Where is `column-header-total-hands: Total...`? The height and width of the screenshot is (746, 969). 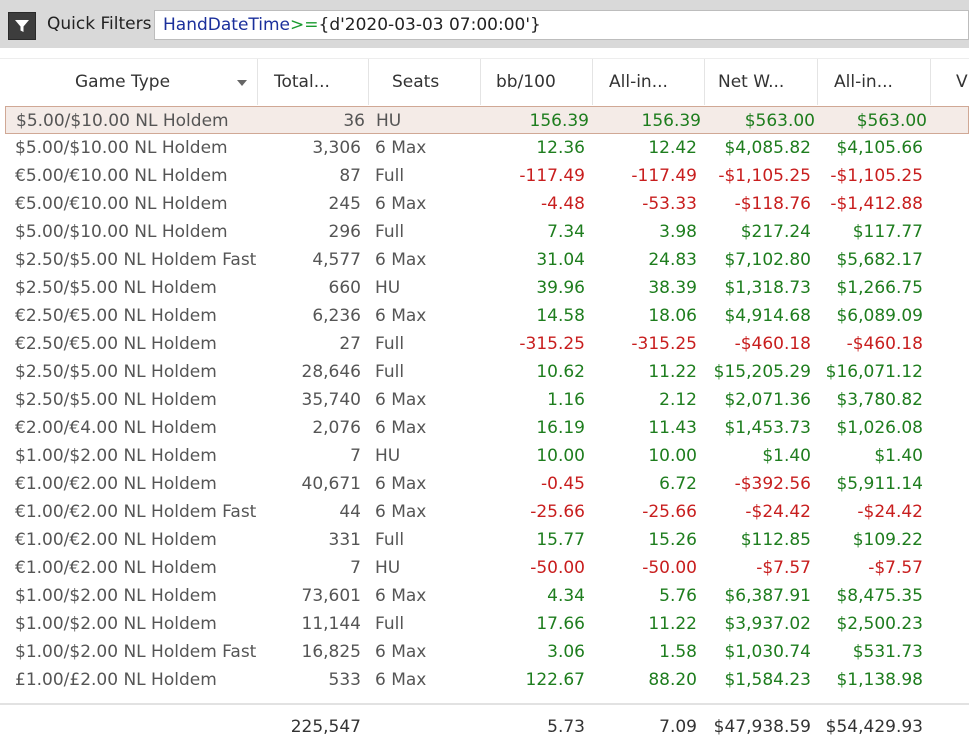 column-header-total-hands: Total... is located at coordinates (313, 82).